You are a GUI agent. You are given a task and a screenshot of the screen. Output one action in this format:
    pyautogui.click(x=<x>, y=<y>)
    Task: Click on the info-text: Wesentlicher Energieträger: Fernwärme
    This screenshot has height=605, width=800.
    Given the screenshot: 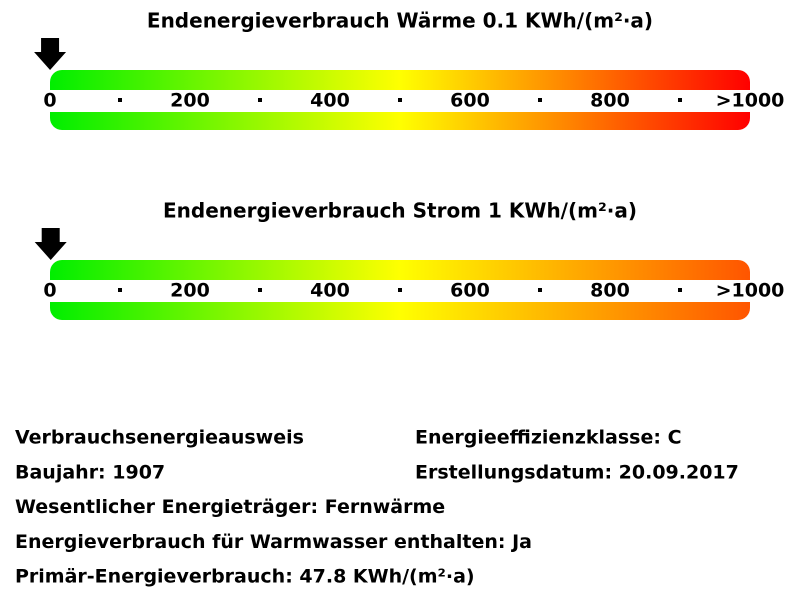 What is the action you would take?
    pyautogui.click(x=230, y=507)
    